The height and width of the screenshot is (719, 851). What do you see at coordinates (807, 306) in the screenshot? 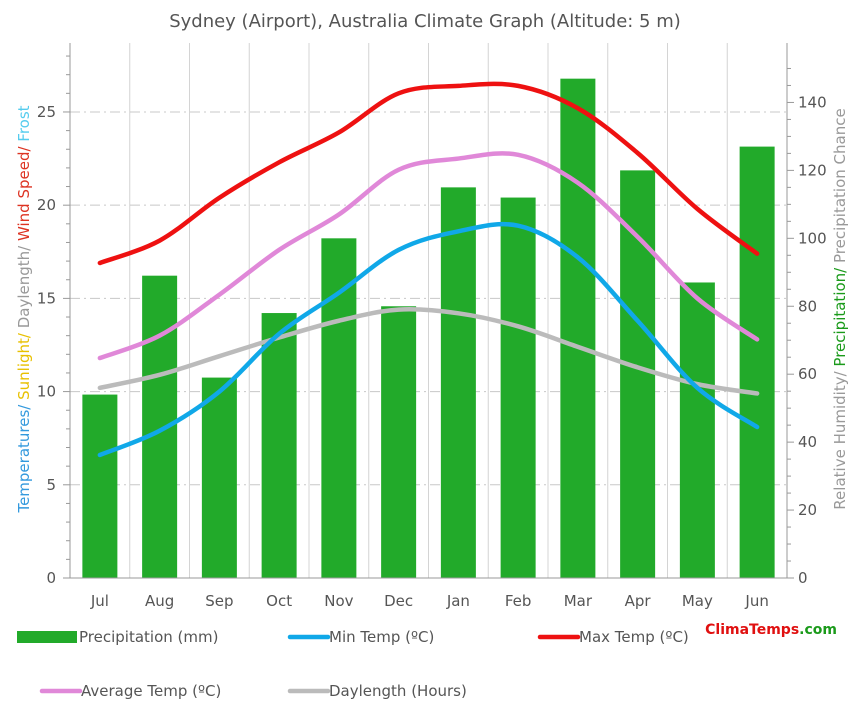
I see `right-tick-label: 80` at bounding box center [807, 306].